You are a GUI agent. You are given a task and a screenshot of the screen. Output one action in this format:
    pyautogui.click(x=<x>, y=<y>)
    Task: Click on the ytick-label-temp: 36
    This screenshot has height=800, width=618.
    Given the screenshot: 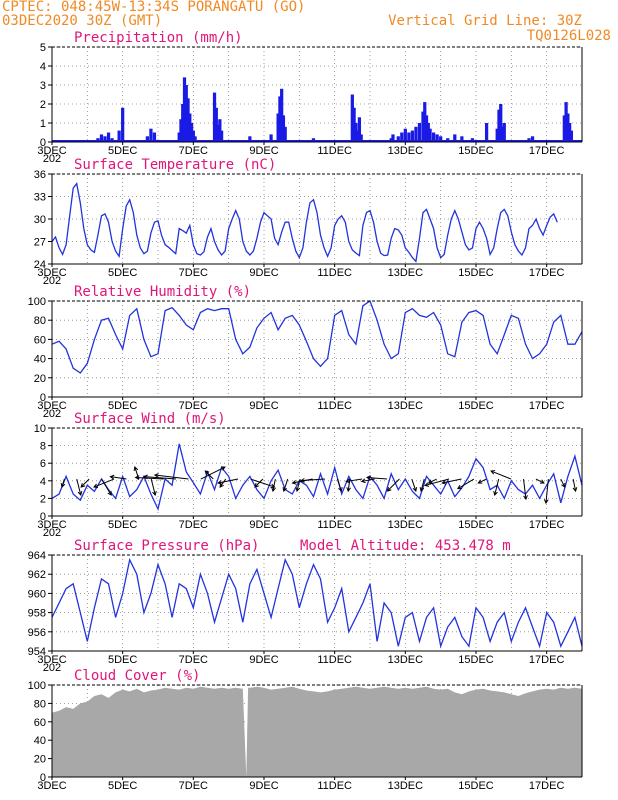 What is the action you would take?
    pyautogui.click(x=40, y=175)
    